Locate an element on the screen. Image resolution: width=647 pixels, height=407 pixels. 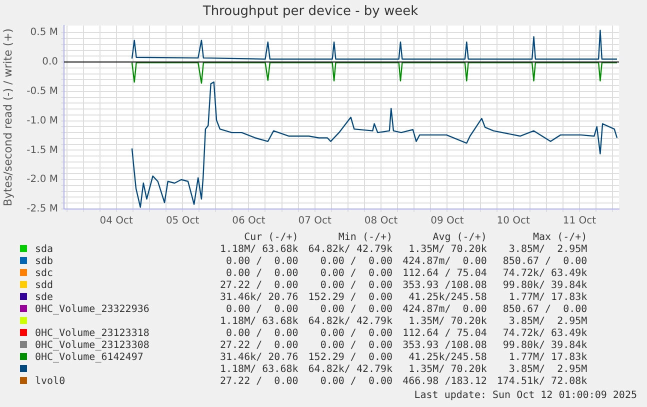
text: Avg (-/+) is located at coordinates (459, 238).